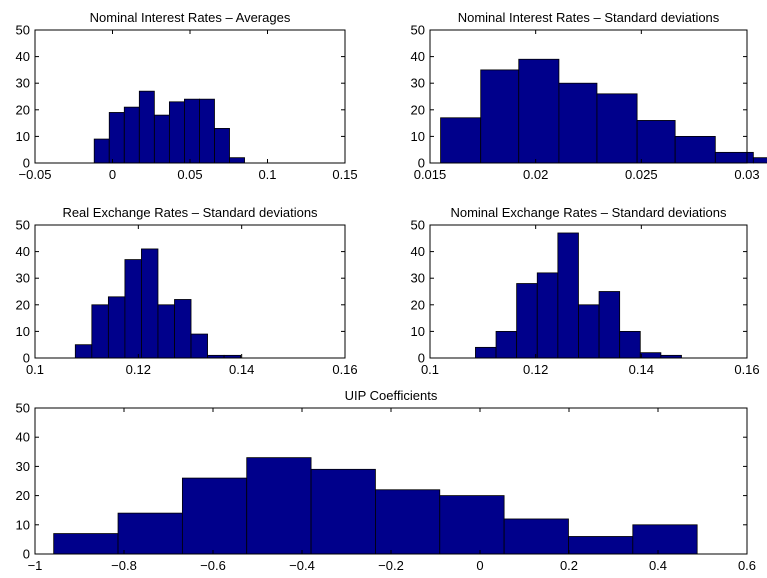 The height and width of the screenshot is (578, 767). What do you see at coordinates (35, 565) in the screenshot?
I see `x-tick-label: −1` at bounding box center [35, 565].